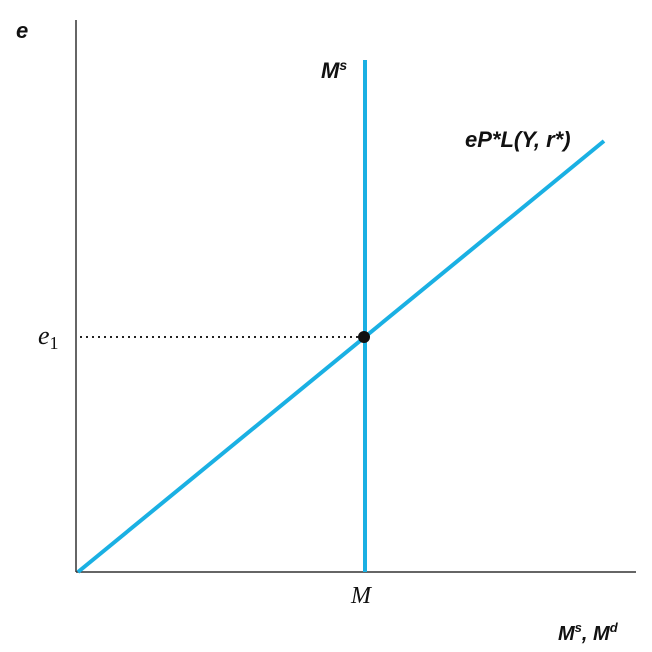 The image size is (652, 652). What do you see at coordinates (567, 634) in the screenshot?
I see `x-axis-label-base-1: M` at bounding box center [567, 634].